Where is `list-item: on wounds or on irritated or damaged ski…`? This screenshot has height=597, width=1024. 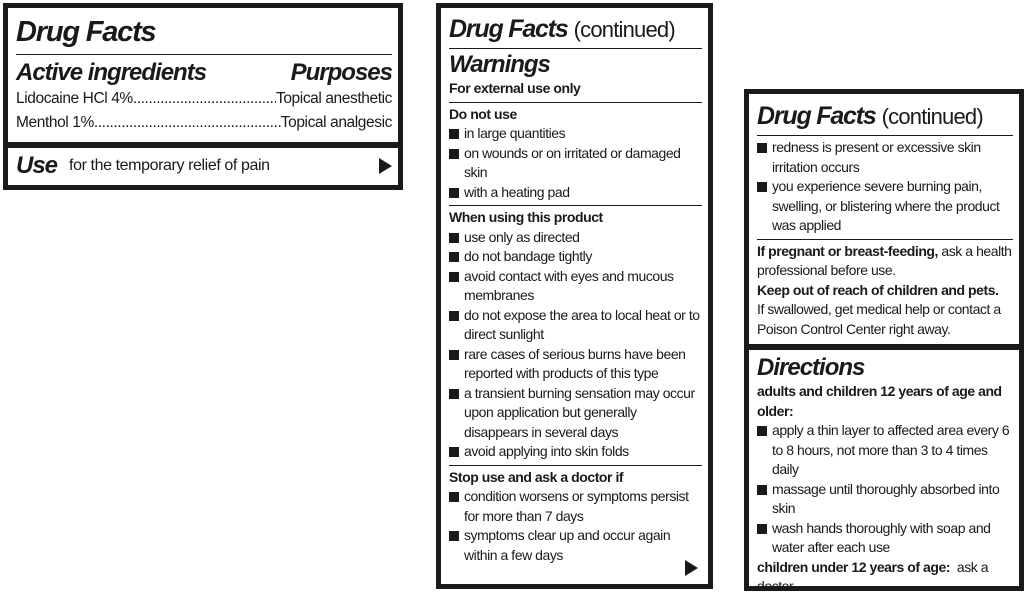 list-item: on wounds or on irritated or damaged ski… is located at coordinates (575, 163).